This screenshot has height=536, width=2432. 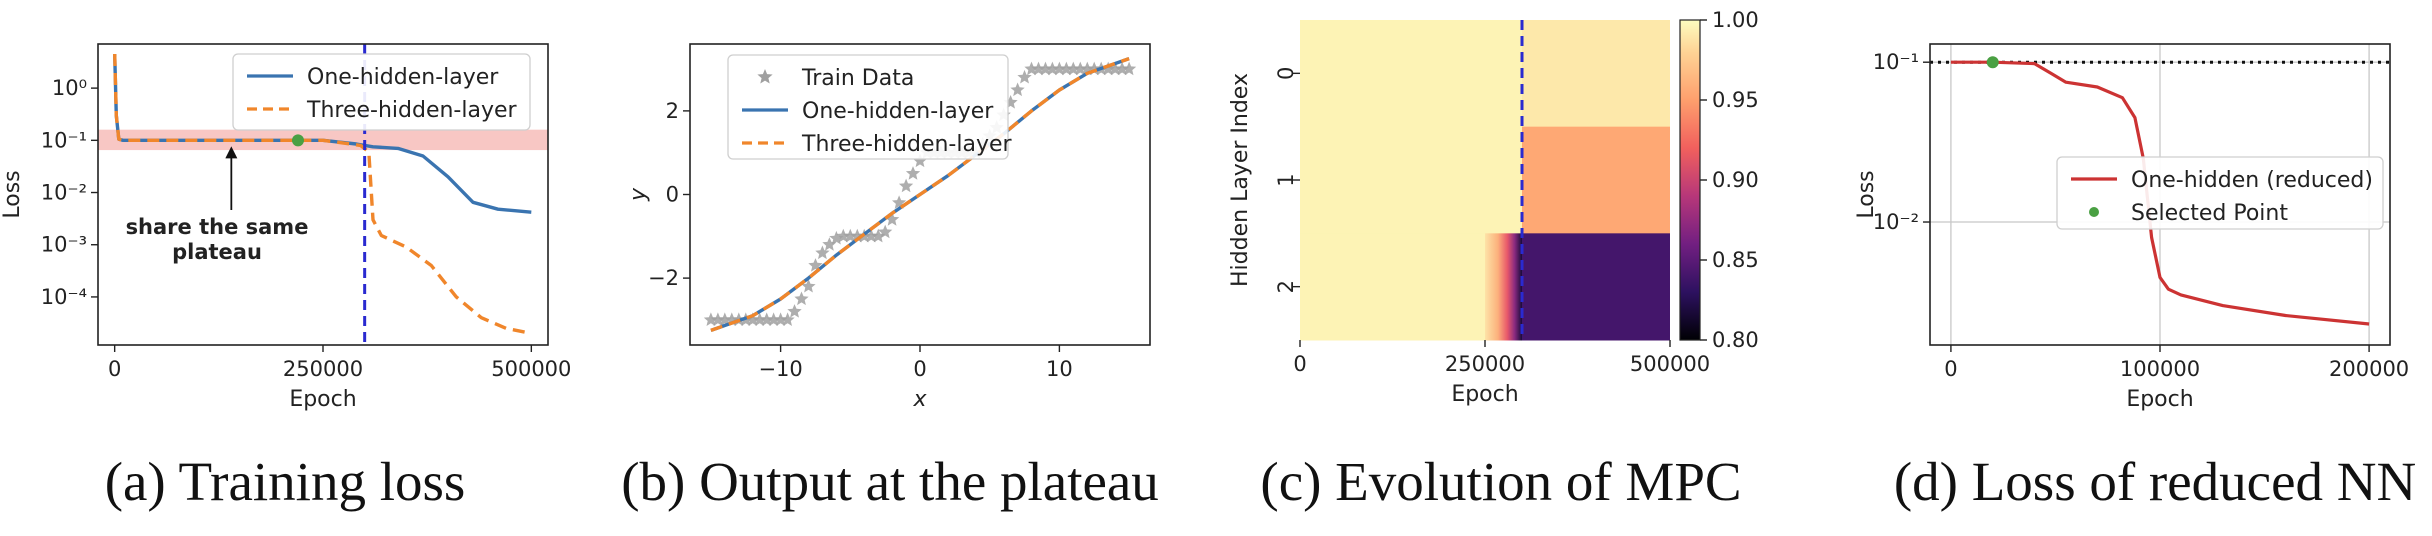 I want to click on series-one-hidden-reduced, so click(x=2160, y=193).